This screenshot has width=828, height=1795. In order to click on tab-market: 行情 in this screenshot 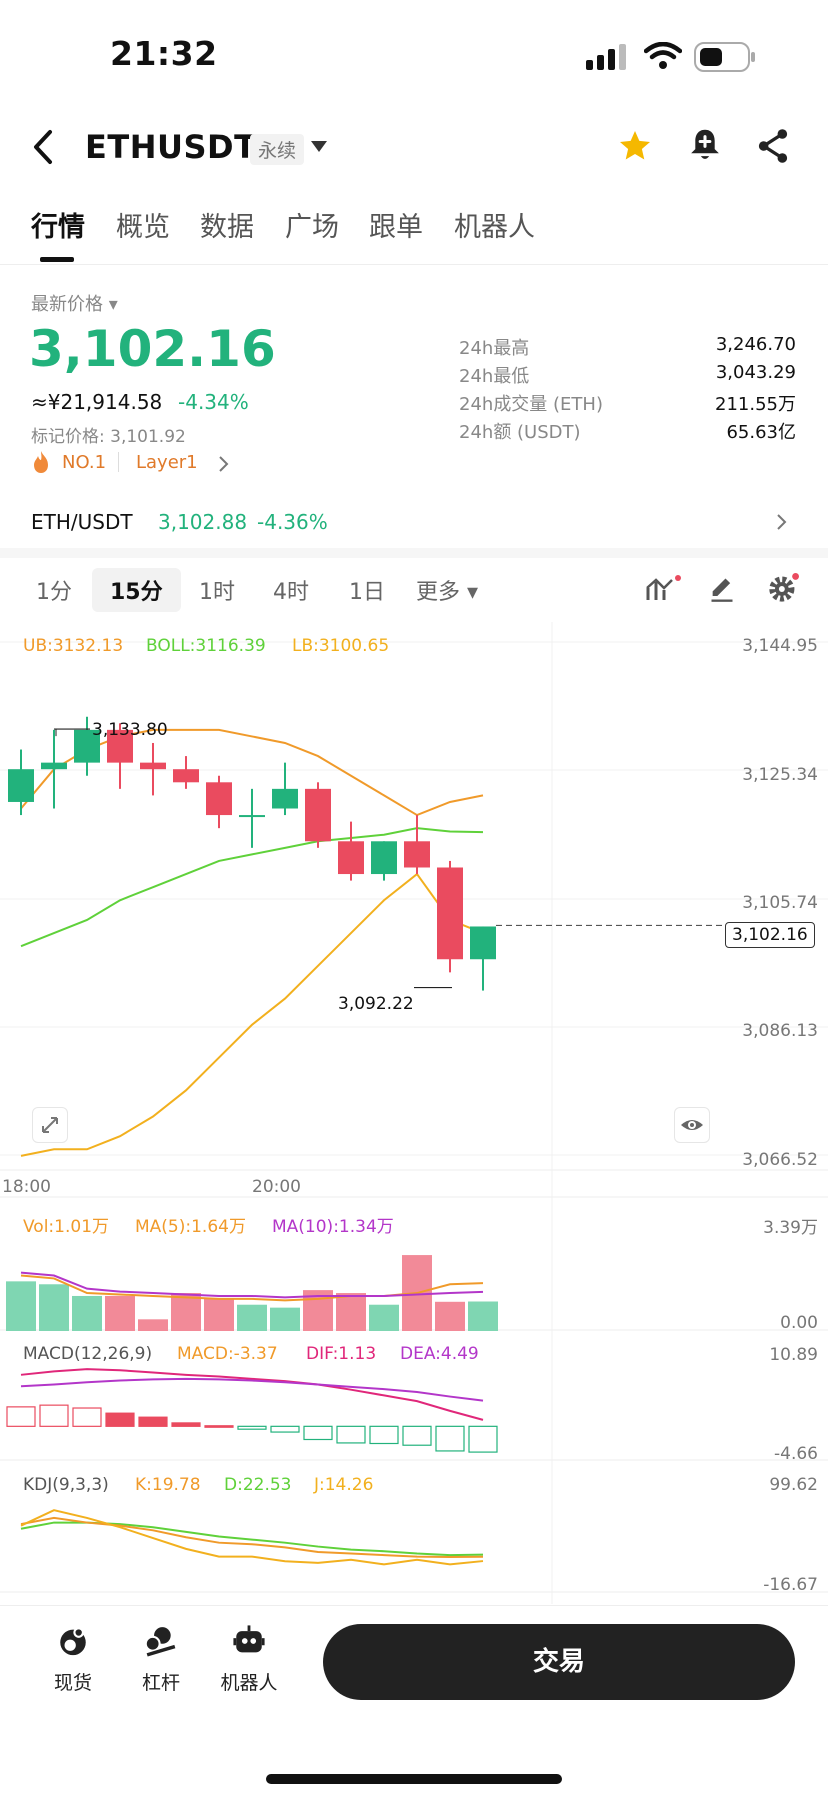, I will do `click(58, 227)`.